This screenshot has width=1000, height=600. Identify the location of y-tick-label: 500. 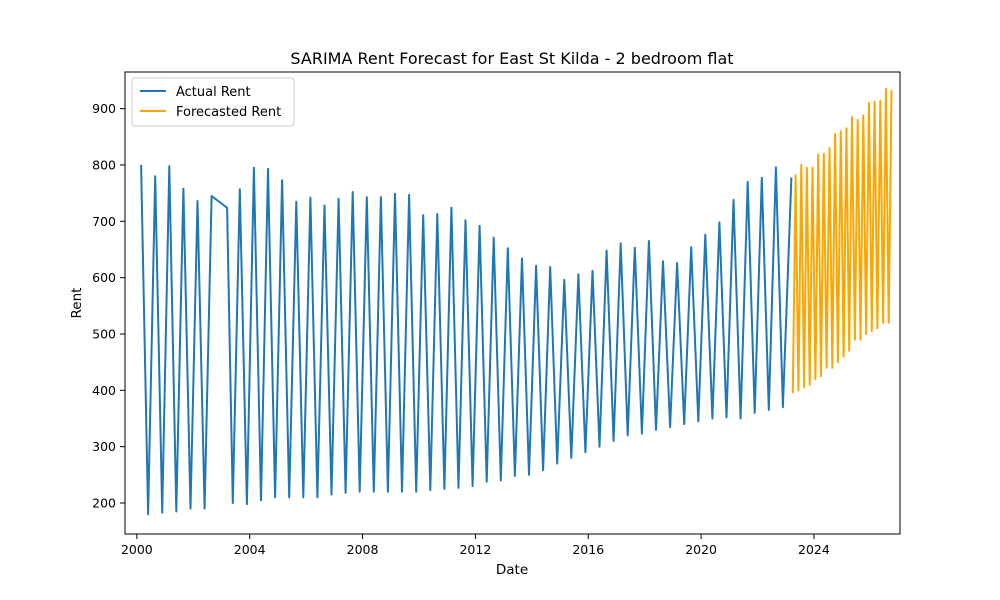
(104, 333).